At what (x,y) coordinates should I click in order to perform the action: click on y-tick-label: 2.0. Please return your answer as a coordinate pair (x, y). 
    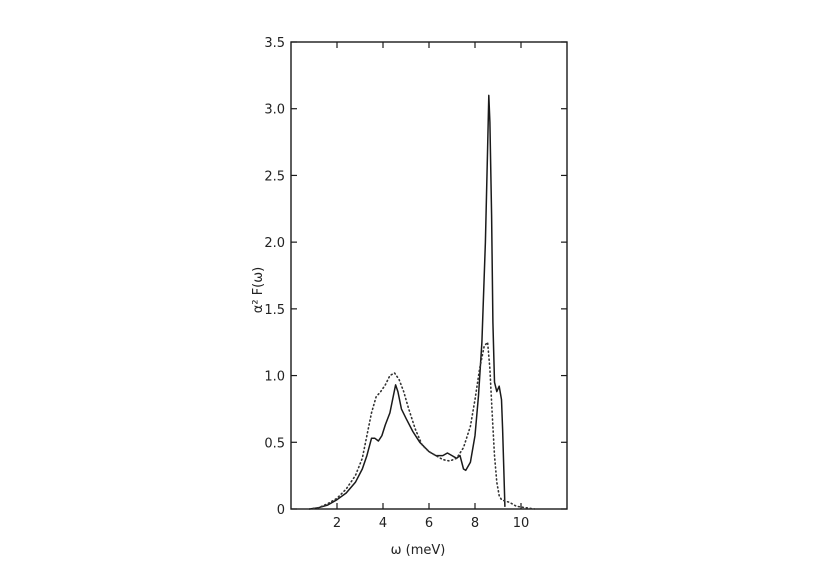
    Looking at the image, I should click on (274, 243).